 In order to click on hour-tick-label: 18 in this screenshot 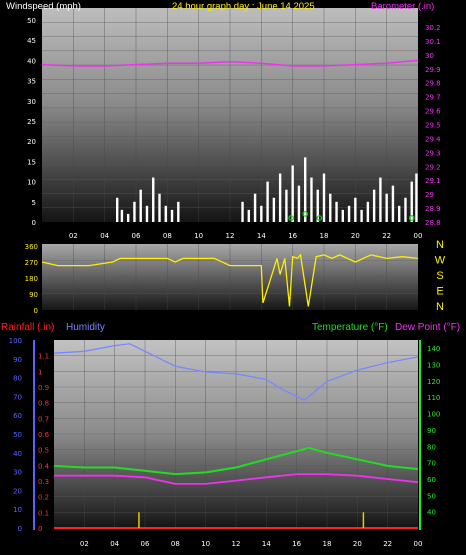, I will do `click(327, 544)`.